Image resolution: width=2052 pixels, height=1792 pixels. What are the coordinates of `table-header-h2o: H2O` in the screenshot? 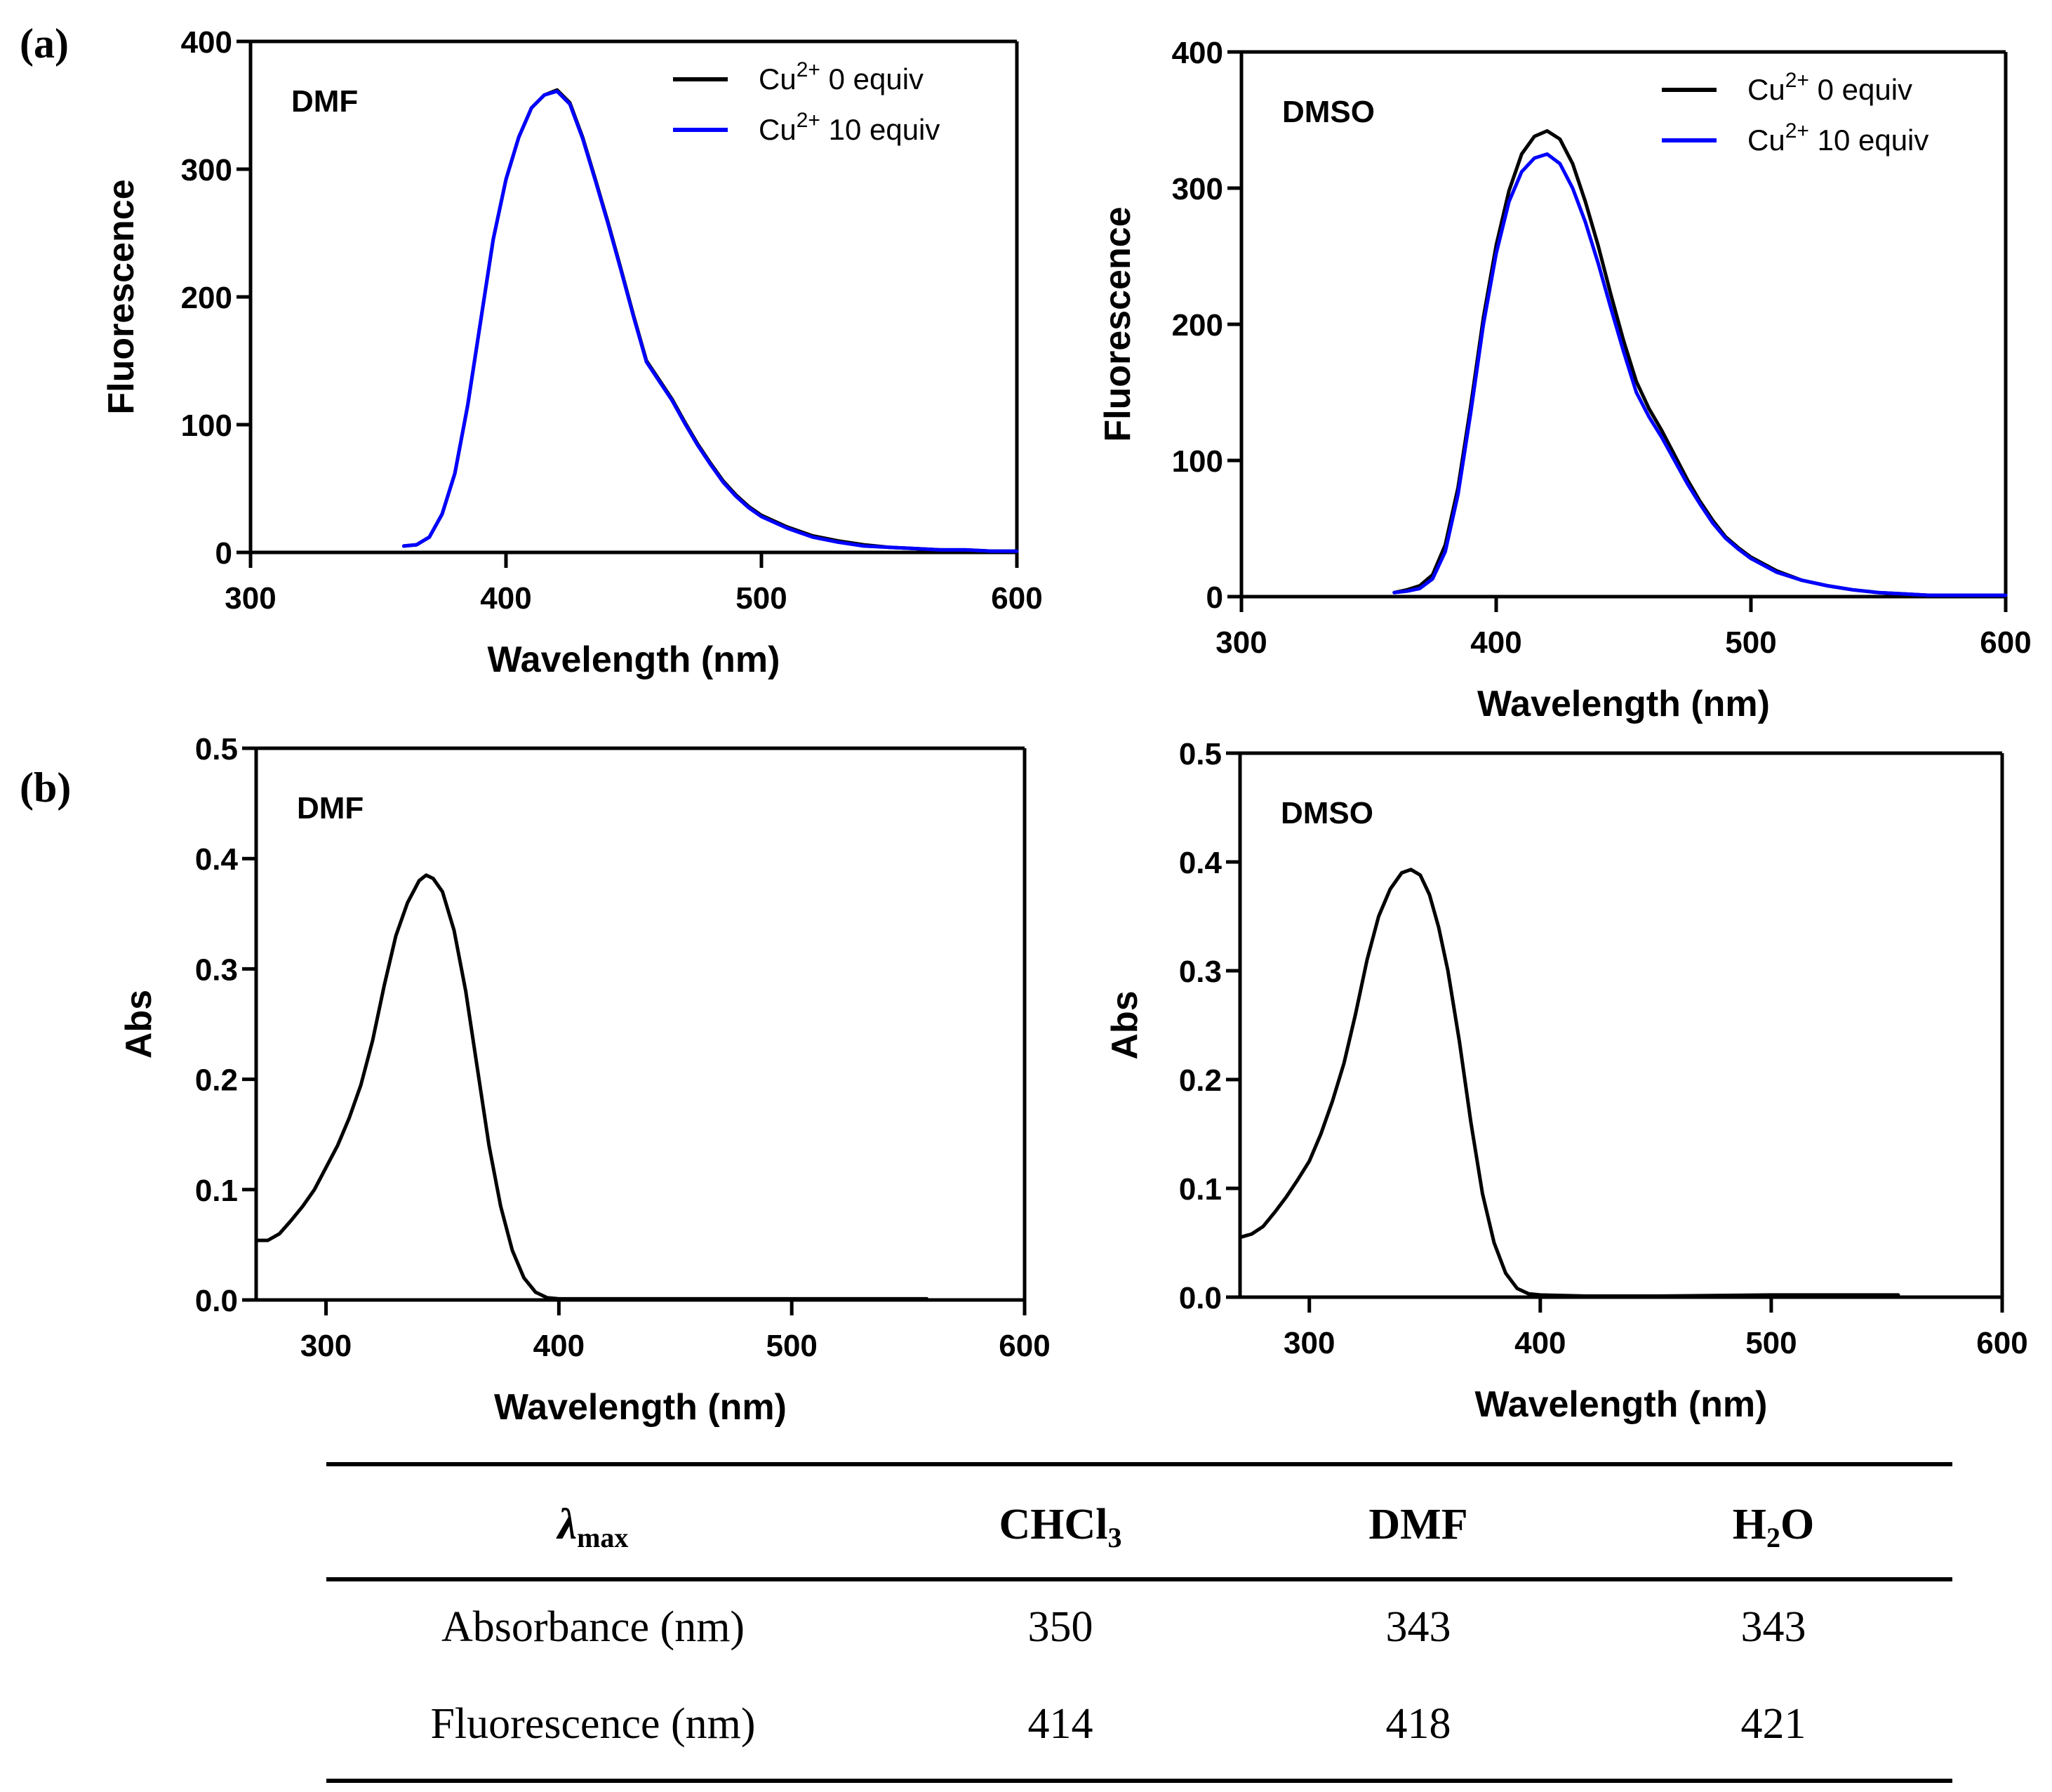 It's located at (1774, 1527).